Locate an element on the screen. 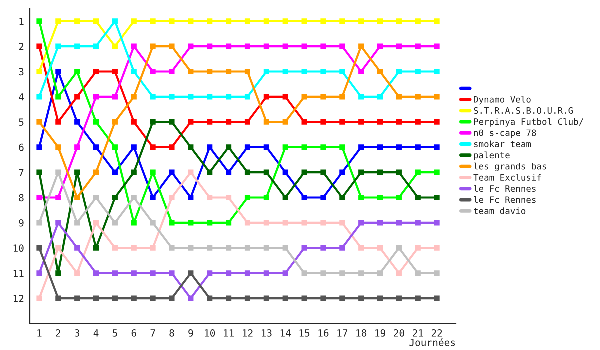 The height and width of the screenshot is (350, 600). x-tick-label: 15 is located at coordinates (305, 333).